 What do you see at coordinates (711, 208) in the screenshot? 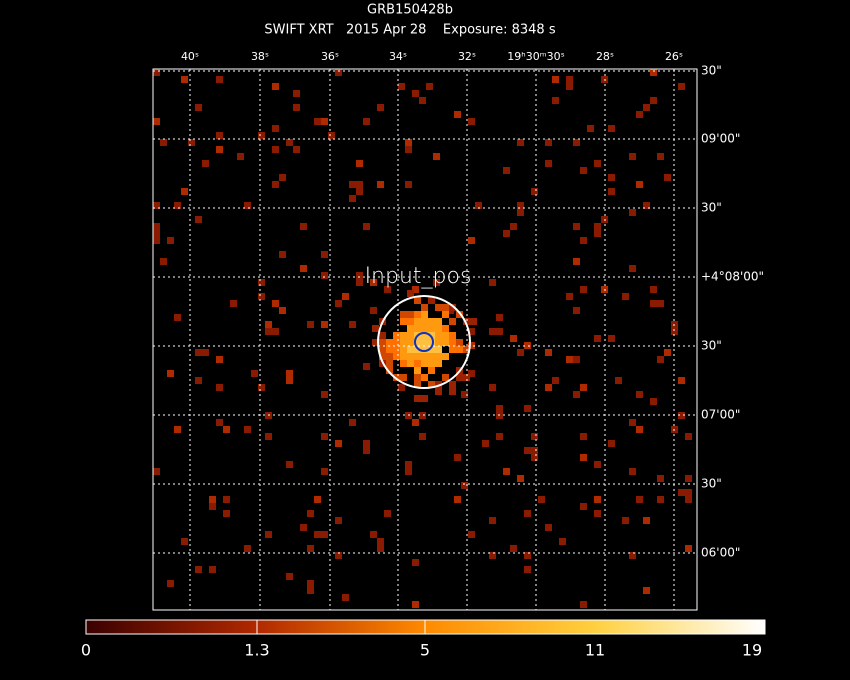
I see `y-axis-label: 30"` at bounding box center [711, 208].